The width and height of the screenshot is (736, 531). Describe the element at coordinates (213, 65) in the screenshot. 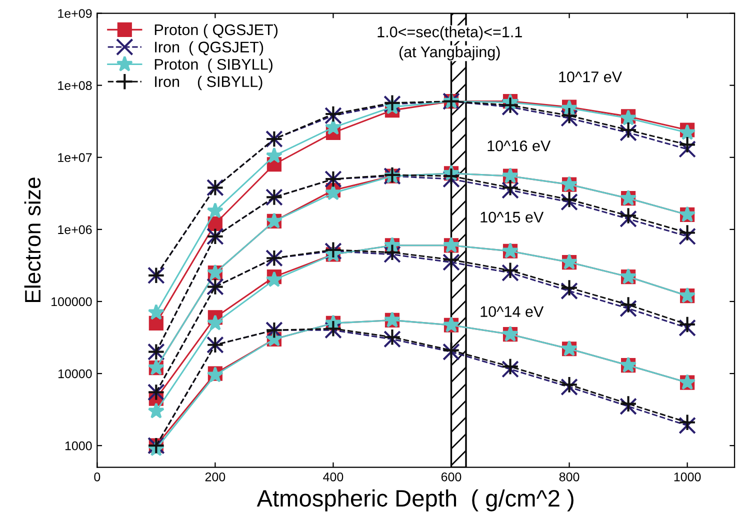

I see `legend-label: Proton ( SIBYLL)` at that location.